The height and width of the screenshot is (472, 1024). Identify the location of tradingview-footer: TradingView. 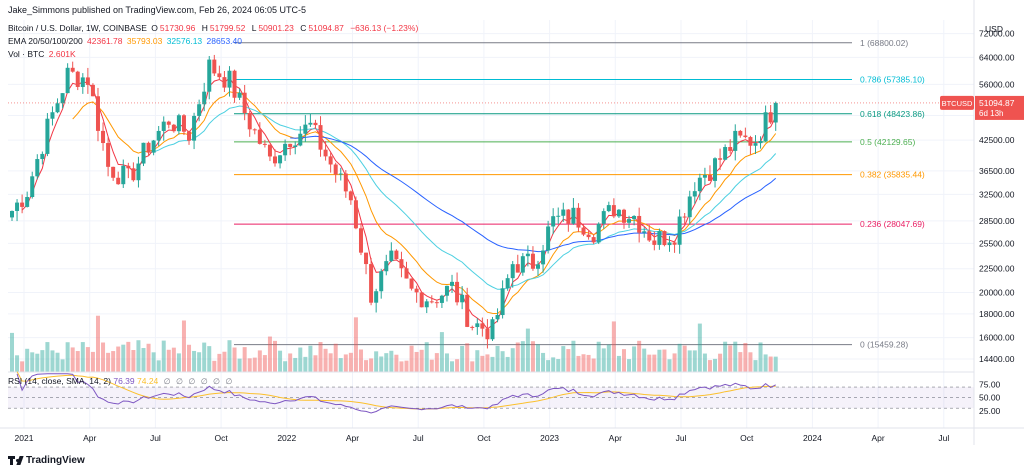
(46, 460).